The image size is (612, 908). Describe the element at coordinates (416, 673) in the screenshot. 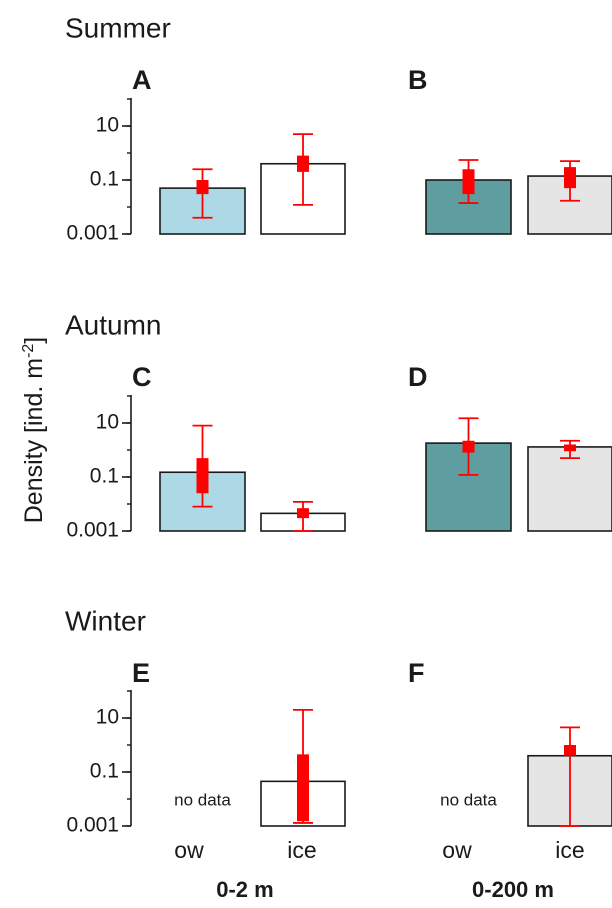

I see `panel-letter-F: F` at that location.